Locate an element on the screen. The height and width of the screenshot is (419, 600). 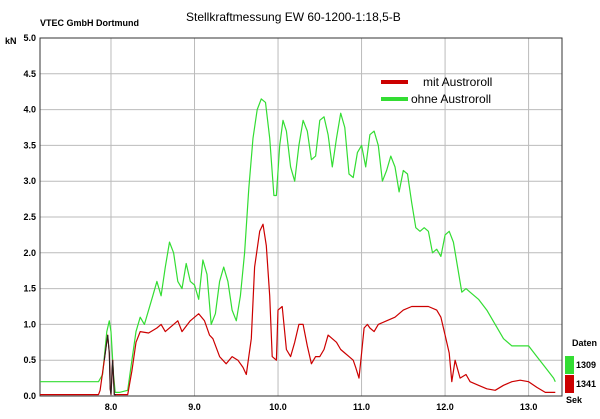
x-tick-label: 8.0 is located at coordinates (111, 407).